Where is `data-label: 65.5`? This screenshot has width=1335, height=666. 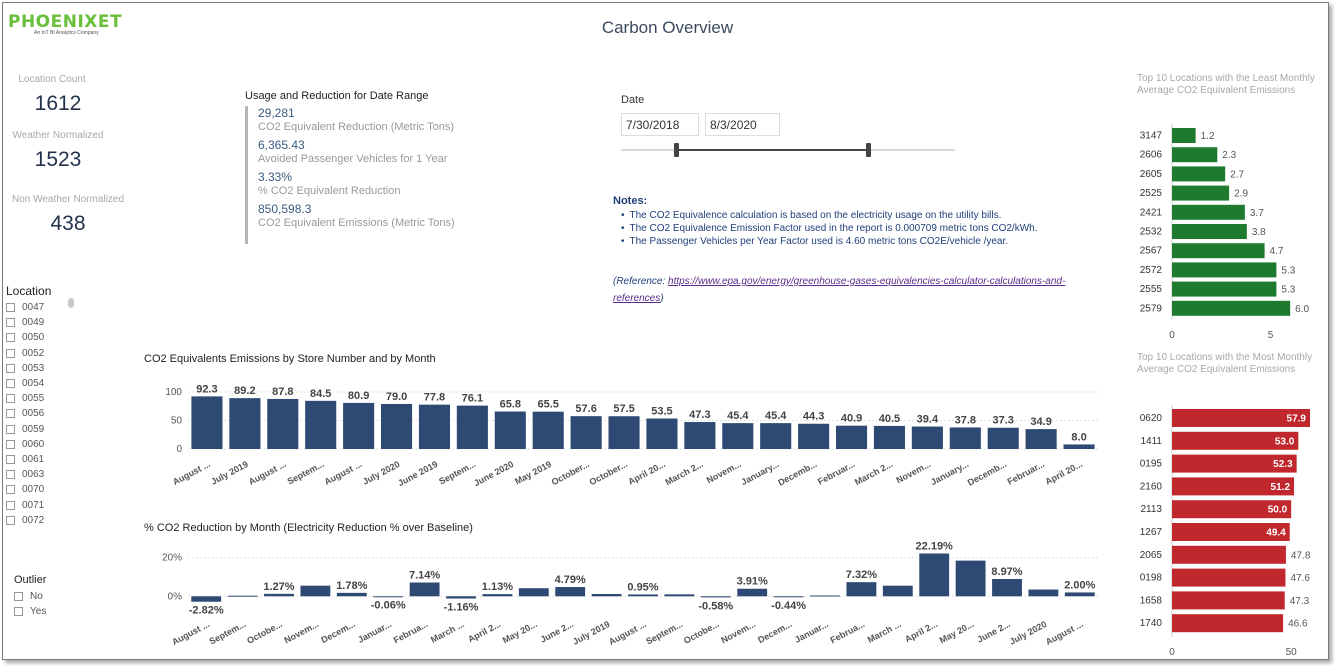
data-label: 65.5 is located at coordinates (547, 405).